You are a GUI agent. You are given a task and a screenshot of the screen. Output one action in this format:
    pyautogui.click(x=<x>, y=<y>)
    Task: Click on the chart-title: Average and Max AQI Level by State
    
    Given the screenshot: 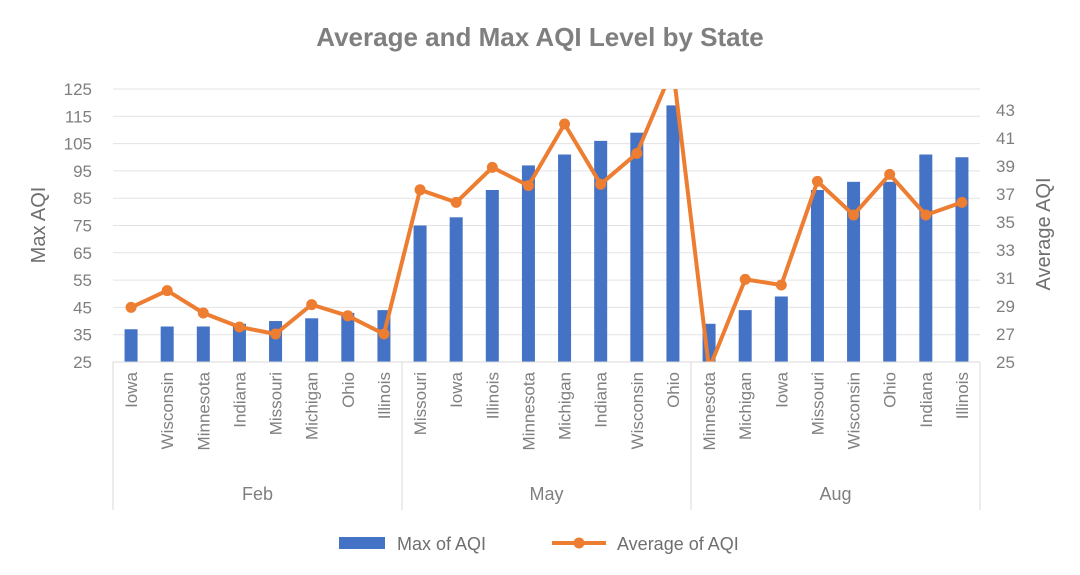 What is the action you would take?
    pyautogui.click(x=539, y=37)
    